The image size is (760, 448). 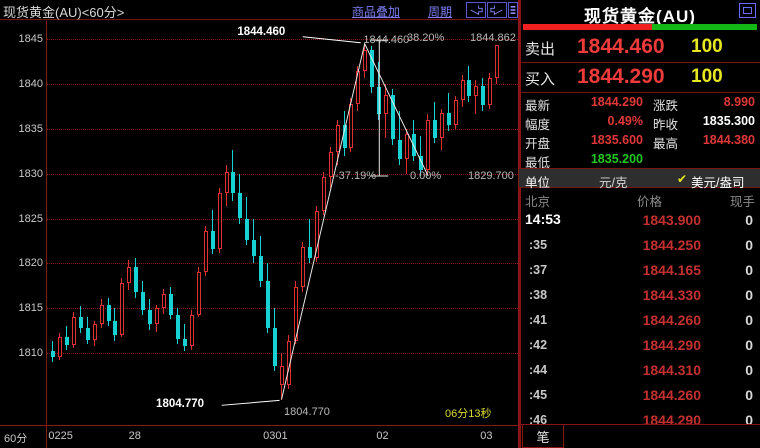 I want to click on x-axis-tick: 28, so click(x=134, y=436).